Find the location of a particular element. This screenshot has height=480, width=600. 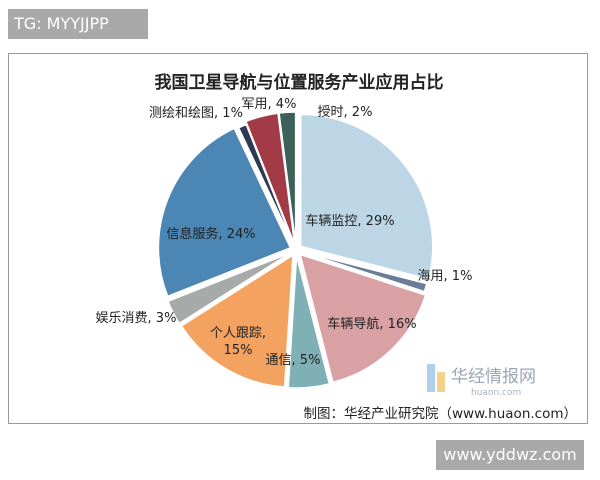

slice-label-测绘和绘图: 测绘和绘图, 1% is located at coordinates (196, 113).